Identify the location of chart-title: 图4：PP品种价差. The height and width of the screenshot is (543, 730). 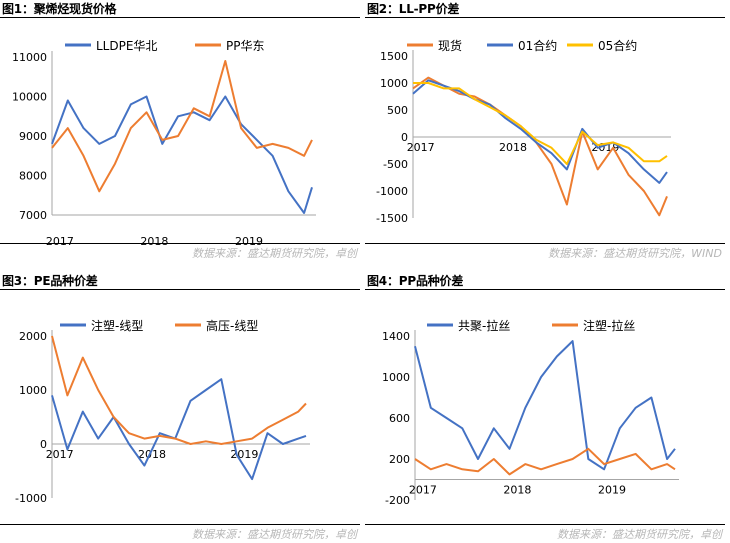
(415, 281).